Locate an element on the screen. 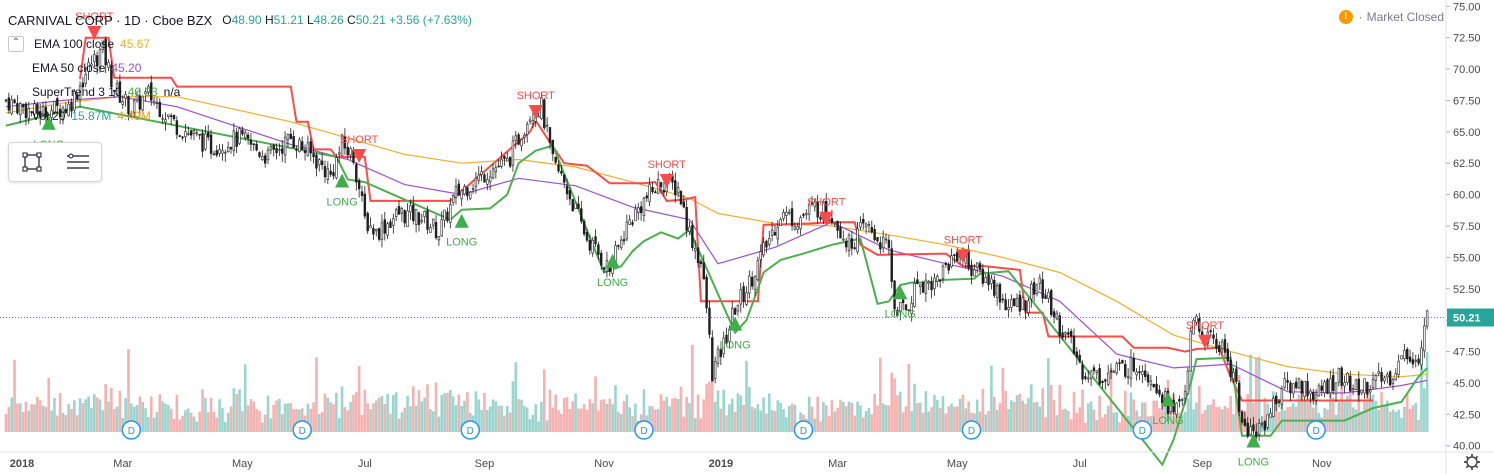 Image resolution: width=1494 pixels, height=474 pixels. ema100-name: EMA 100 close is located at coordinates (74, 44).